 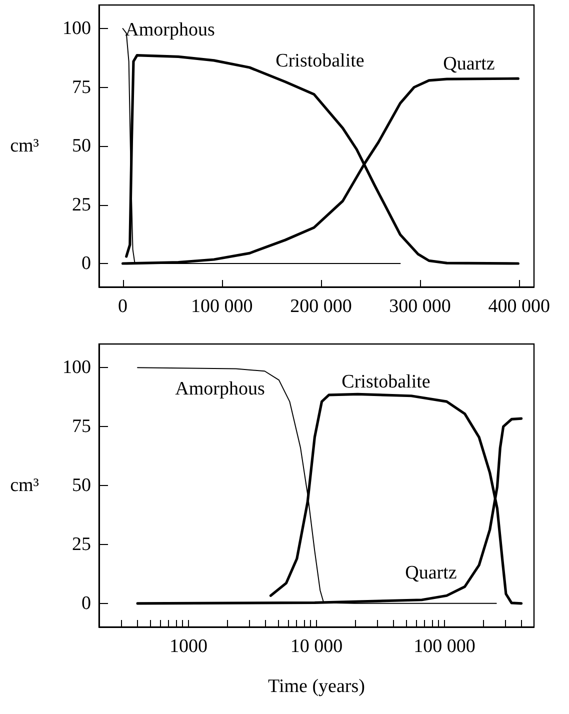 What do you see at coordinates (123, 306) in the screenshot?
I see `x-tick-label: 0` at bounding box center [123, 306].